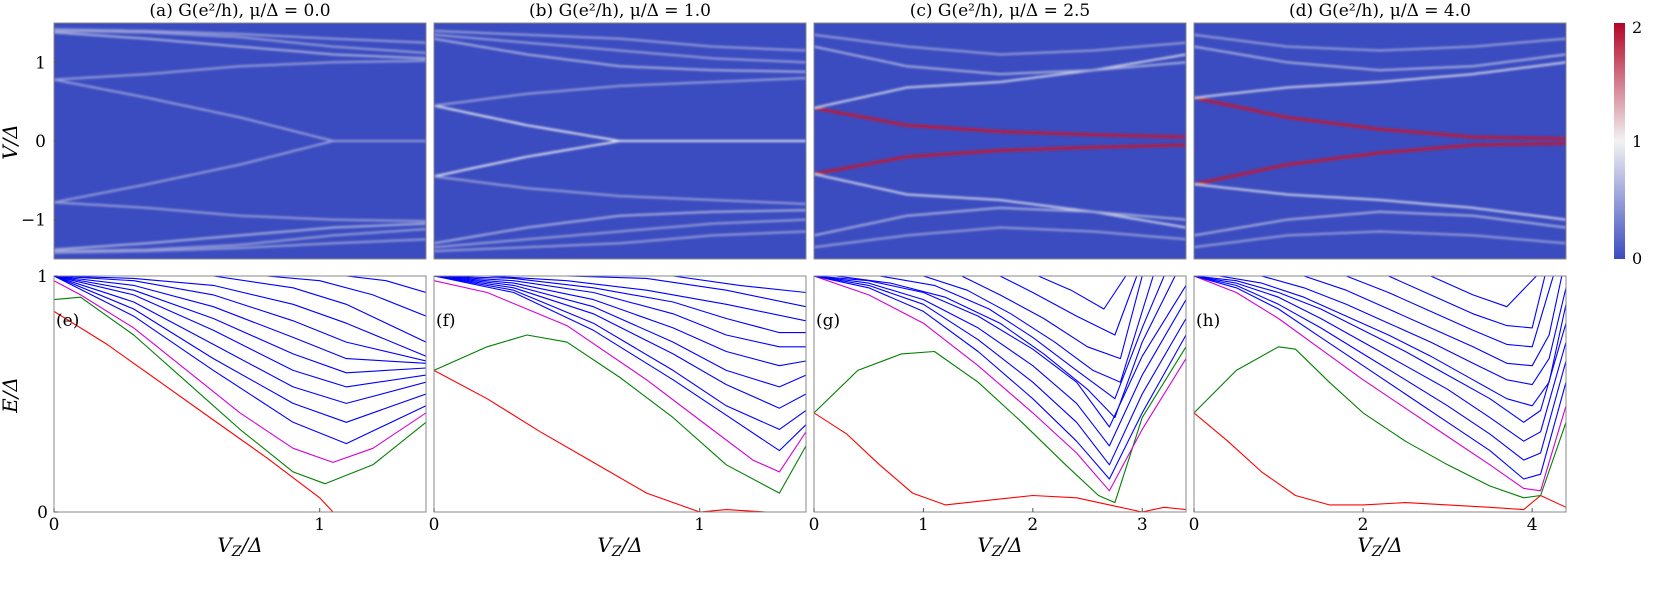  Describe the element at coordinates (1619, 141) in the screenshot. I see `colorbar-gradient` at that location.